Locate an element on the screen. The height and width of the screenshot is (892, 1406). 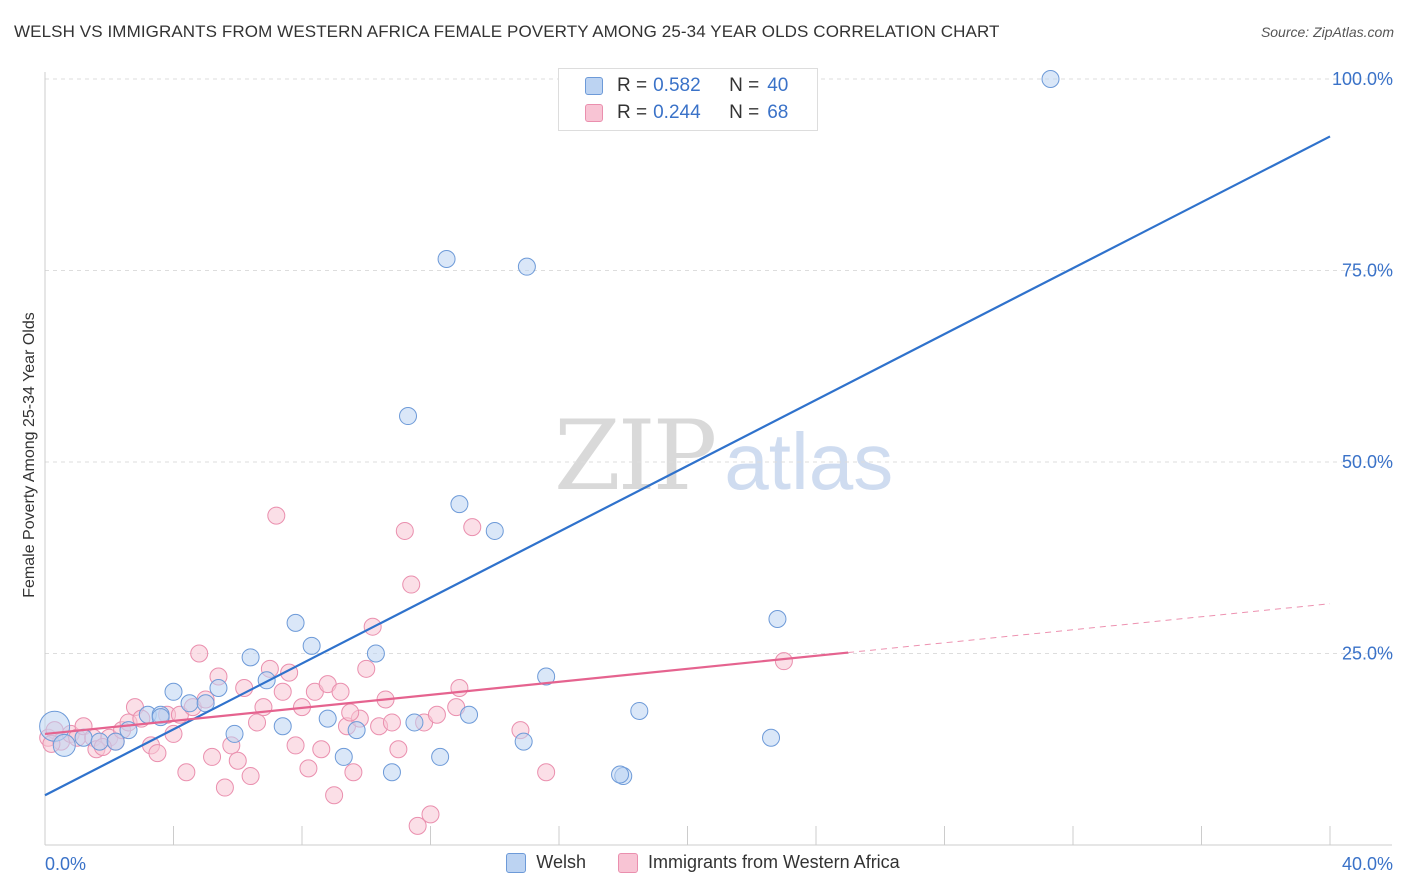
legend-item-immigrants: Immigrants from Western Africa is located at coordinates (758, 862).